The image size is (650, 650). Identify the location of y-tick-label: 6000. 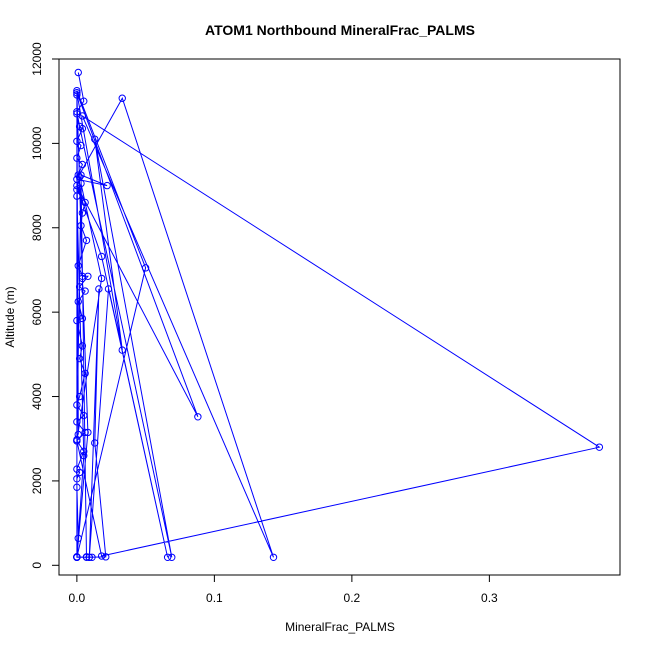
(37, 311).